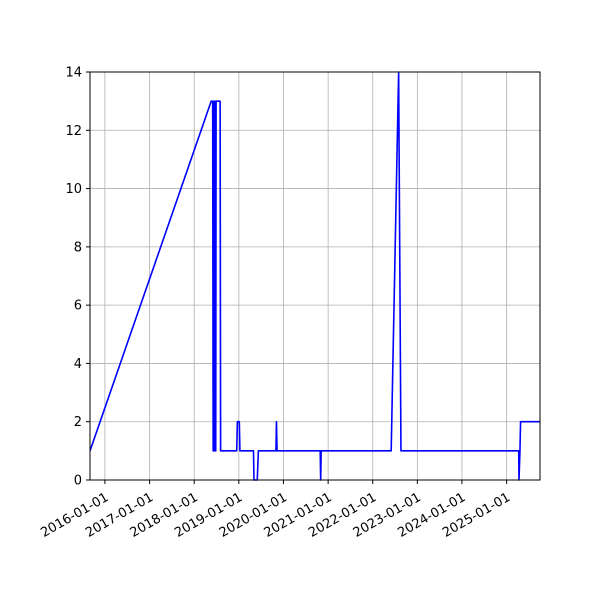  Describe the element at coordinates (78, 422) in the screenshot. I see `y-tick-label: 2` at that location.